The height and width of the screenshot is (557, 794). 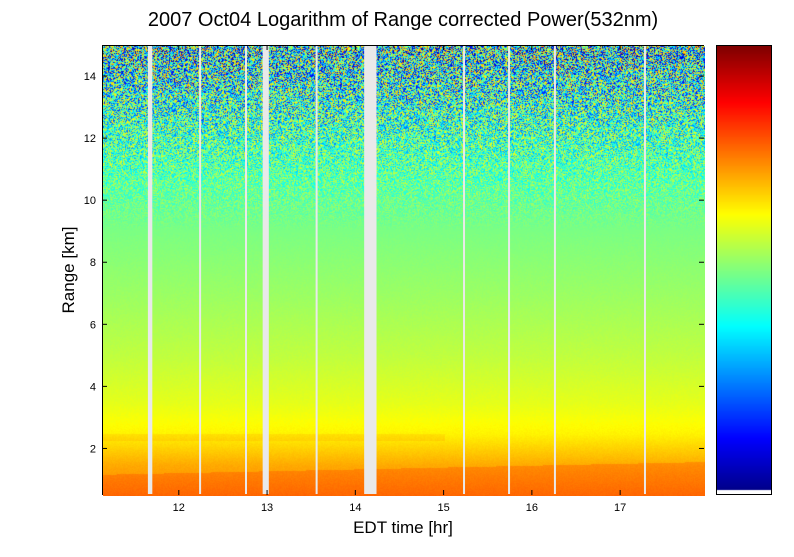 What do you see at coordinates (93, 387) in the screenshot?
I see `y-tick-label: 4` at bounding box center [93, 387].